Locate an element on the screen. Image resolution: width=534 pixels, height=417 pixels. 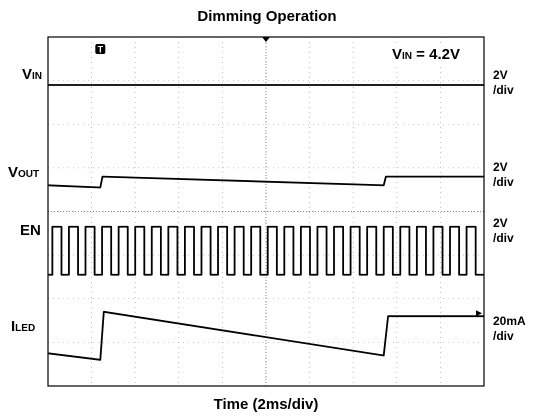
channel-label-vin: VIN is located at coordinates (32, 74).